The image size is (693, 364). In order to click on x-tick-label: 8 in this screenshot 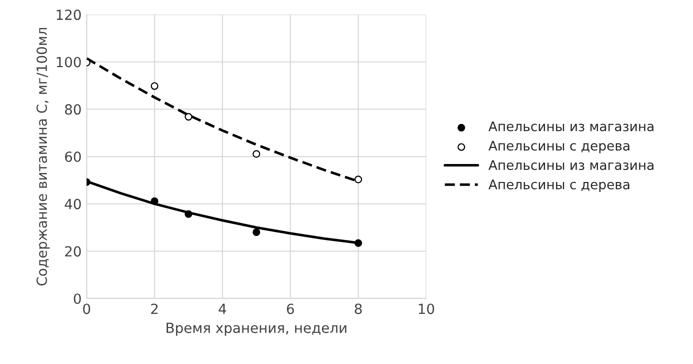, I will do `click(358, 309)`.